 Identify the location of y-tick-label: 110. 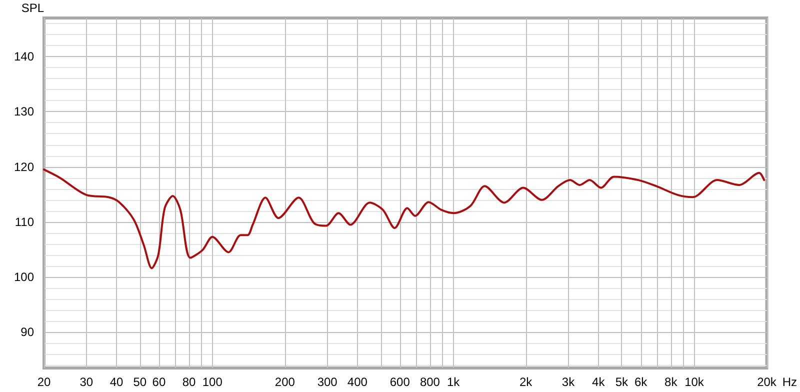
(24, 221).